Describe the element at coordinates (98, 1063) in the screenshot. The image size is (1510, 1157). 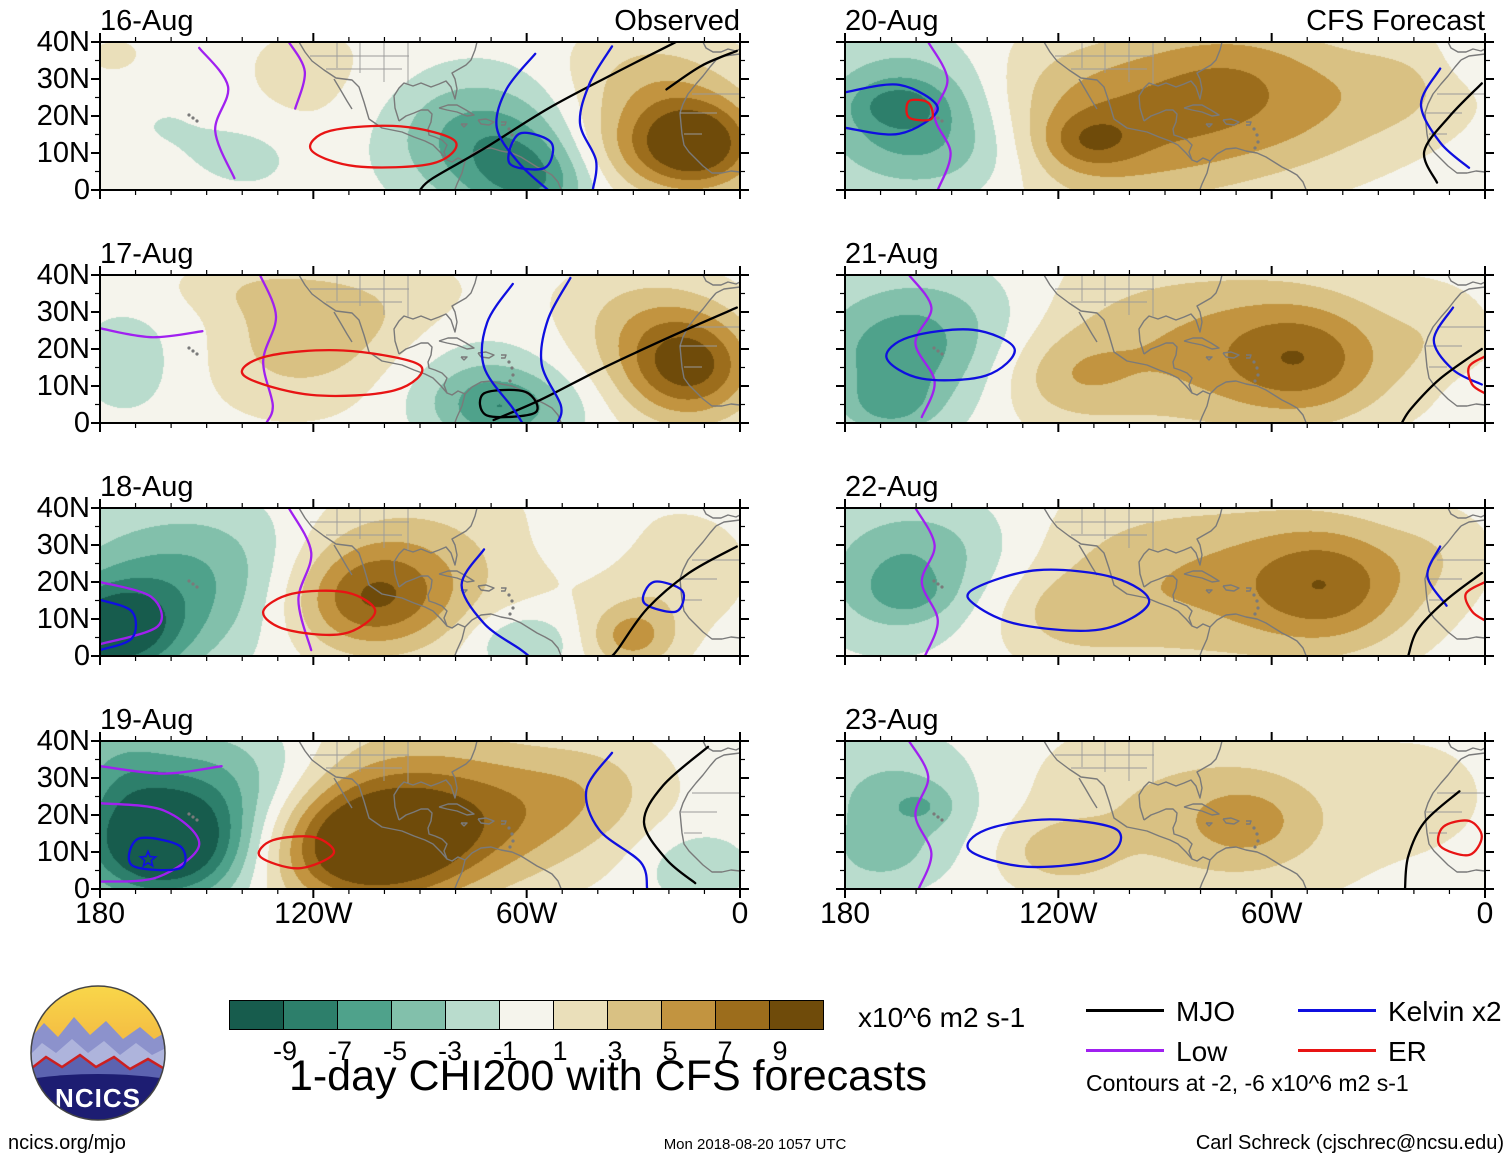
I see `logo-red-line` at that location.